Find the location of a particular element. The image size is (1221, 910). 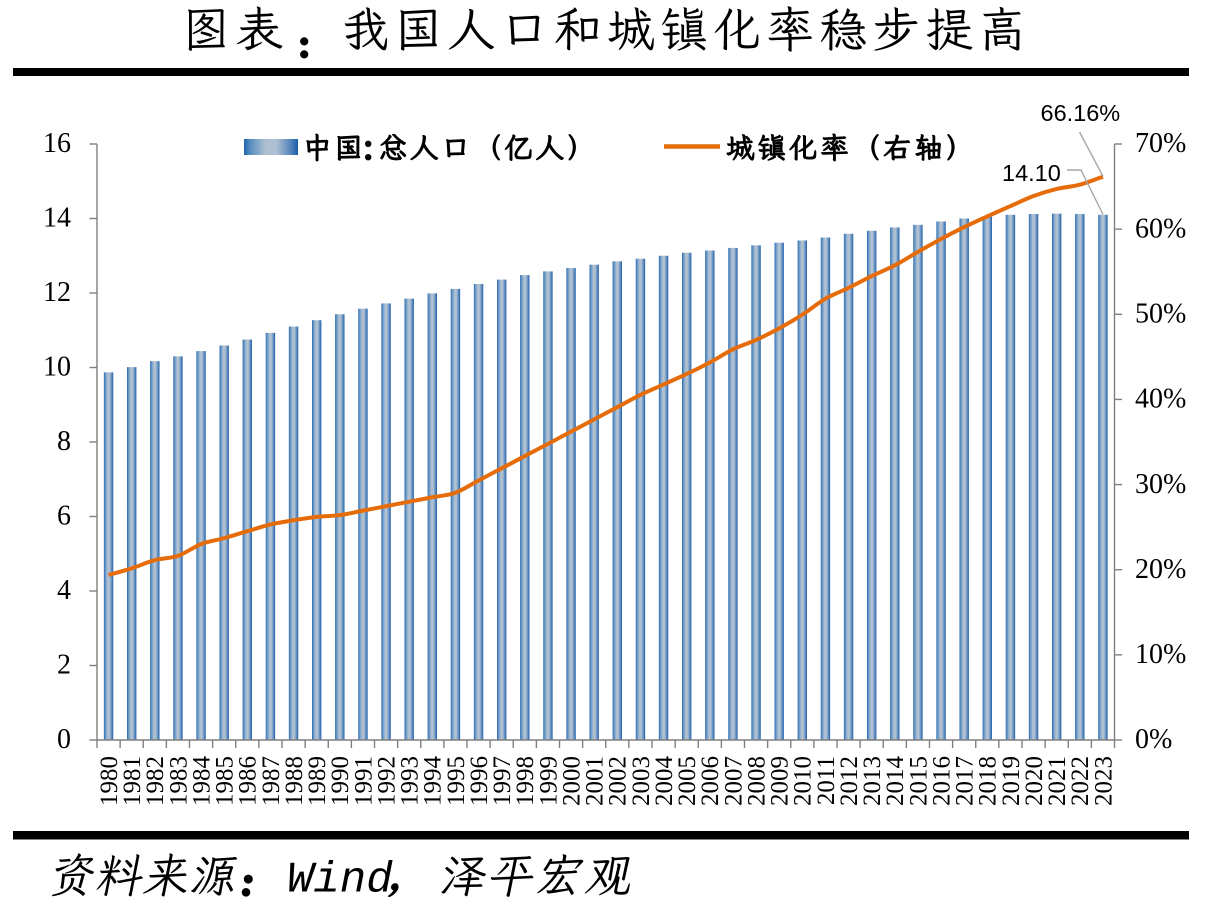

svg-text: 2004 is located at coordinates (664, 781).